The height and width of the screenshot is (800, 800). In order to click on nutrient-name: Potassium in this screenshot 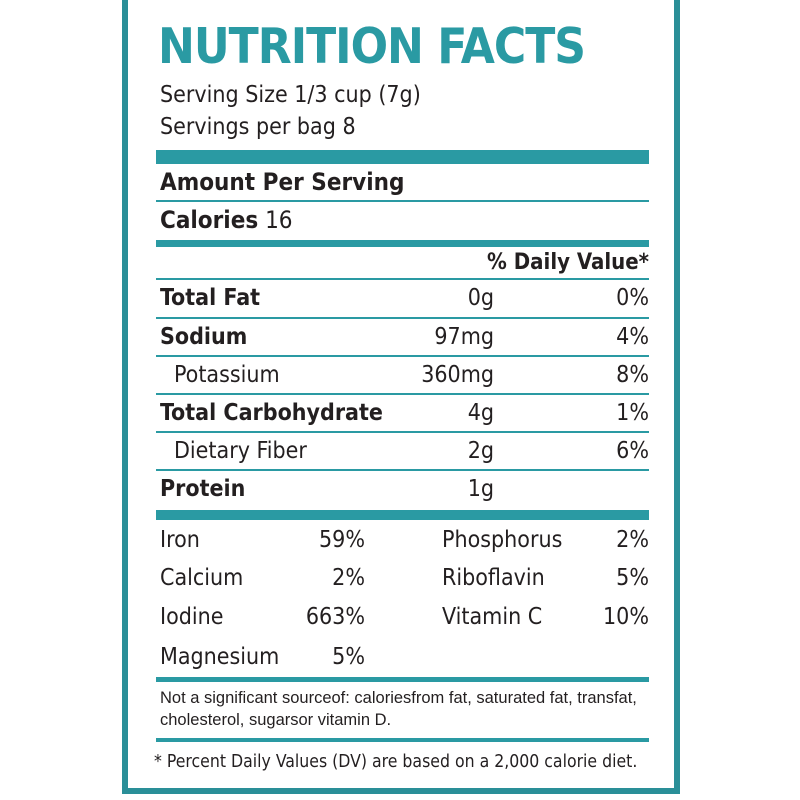, I will do `click(227, 375)`.